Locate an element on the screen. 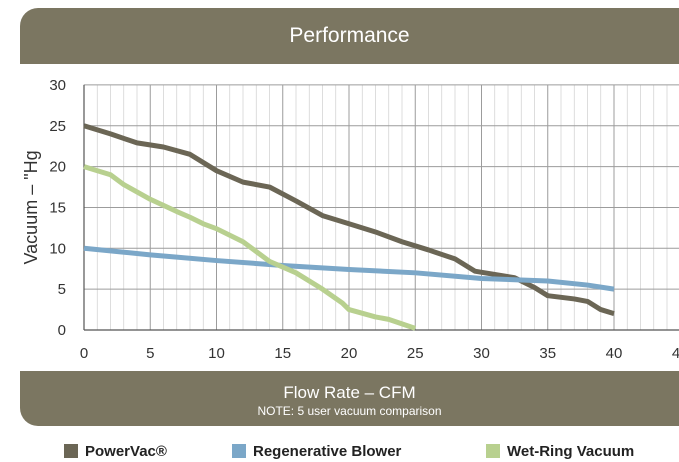 The image size is (679, 462). x-tick-label: 25 is located at coordinates (415, 353).